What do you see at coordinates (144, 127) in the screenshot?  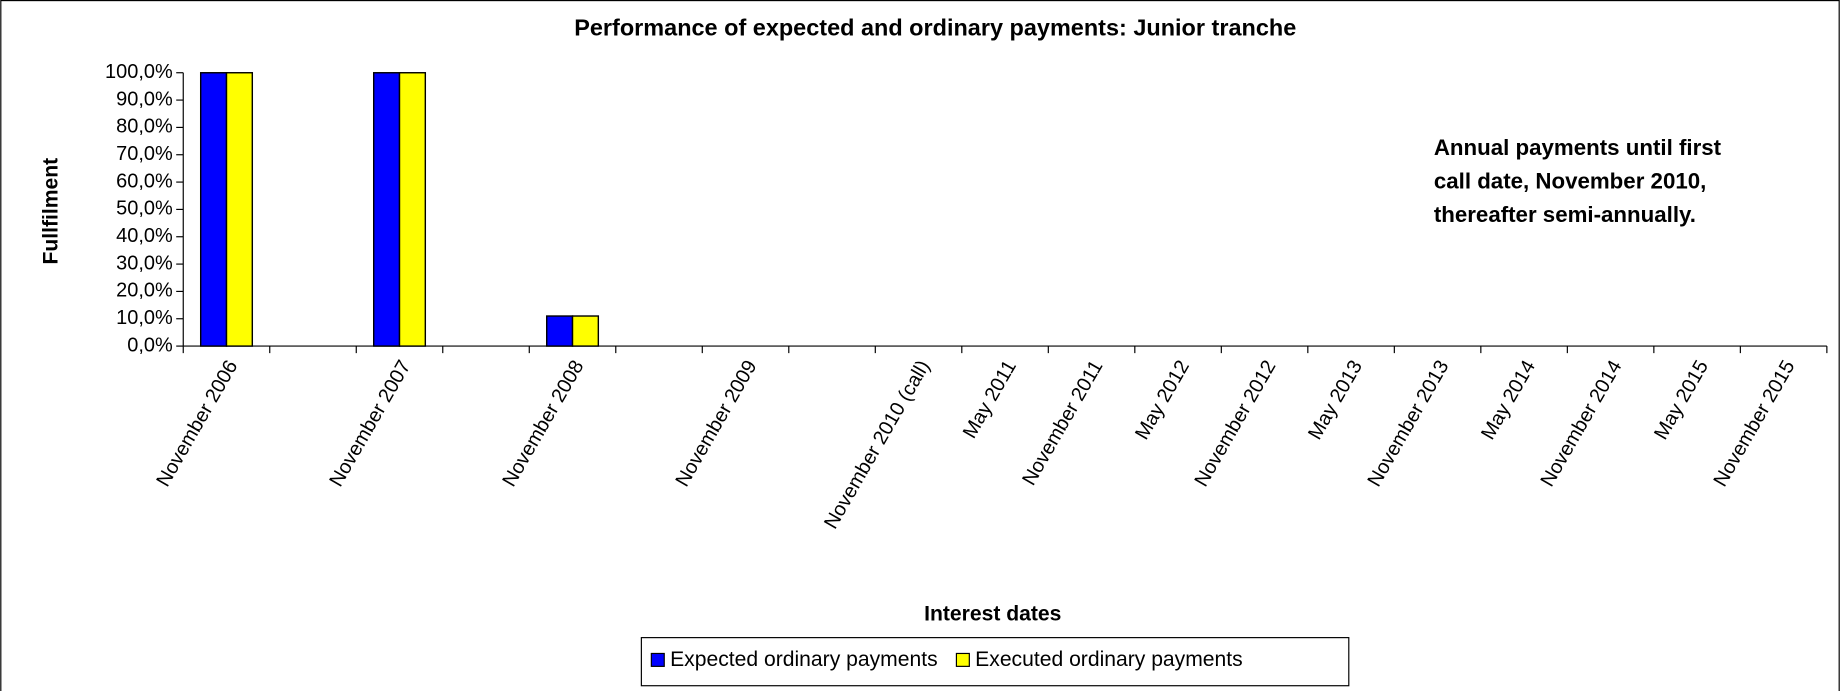 I see `y-tick-label: 80,0%` at bounding box center [144, 127].